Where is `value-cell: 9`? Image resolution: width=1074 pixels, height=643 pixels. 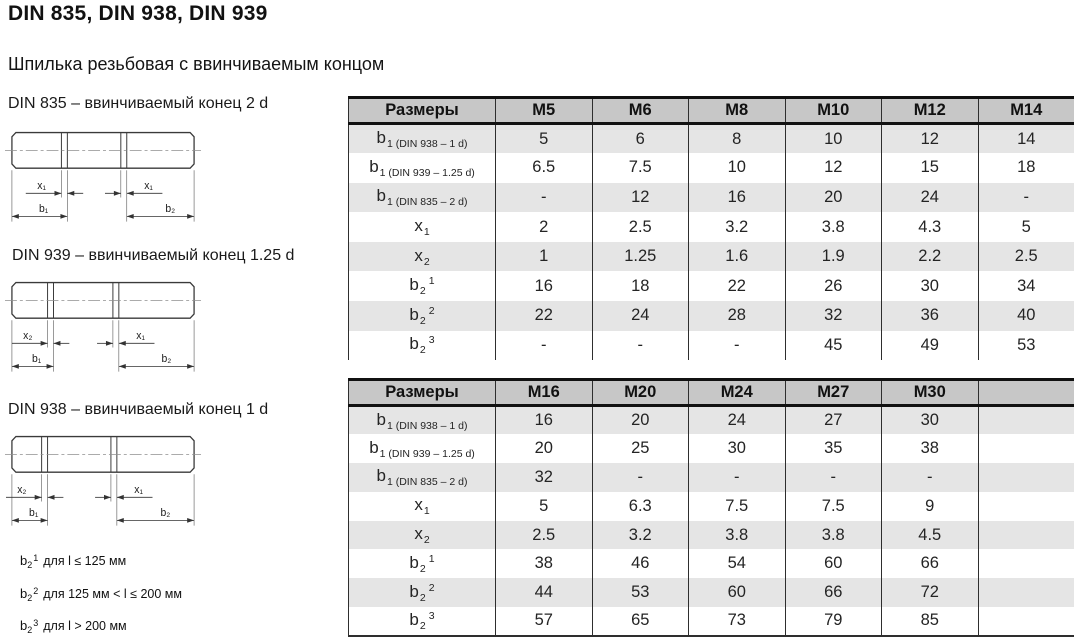 value-cell: 9 is located at coordinates (929, 506).